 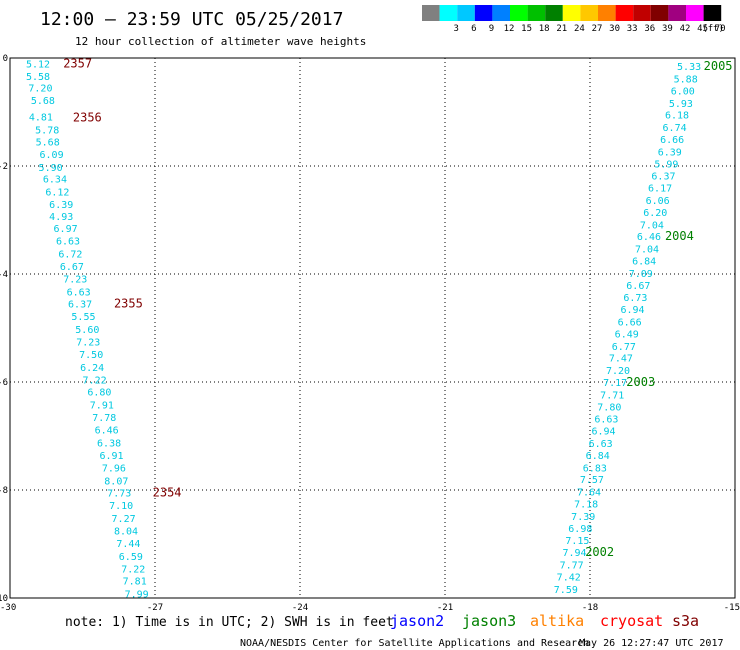 I want to click on y-tick-label: -2, so click(x=4, y=167).